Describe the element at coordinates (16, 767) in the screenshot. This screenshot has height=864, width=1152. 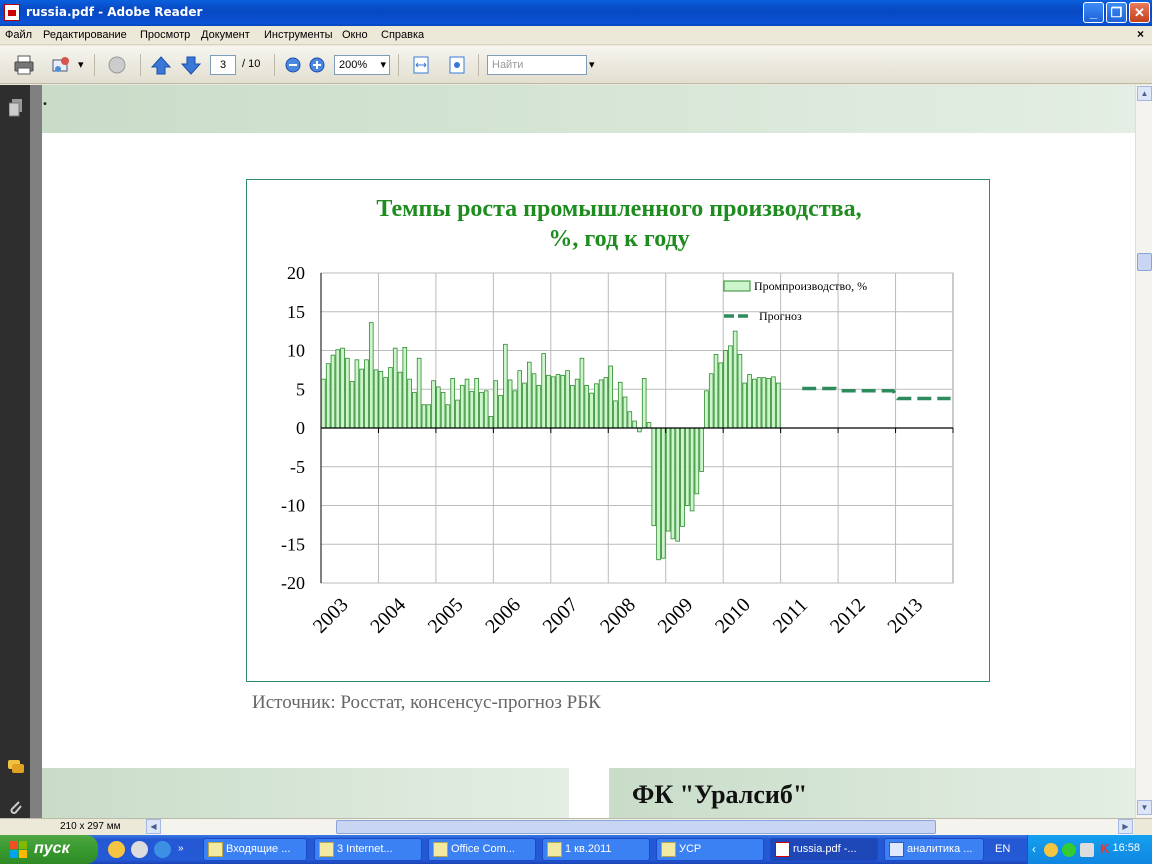
I see `comments-icon` at that location.